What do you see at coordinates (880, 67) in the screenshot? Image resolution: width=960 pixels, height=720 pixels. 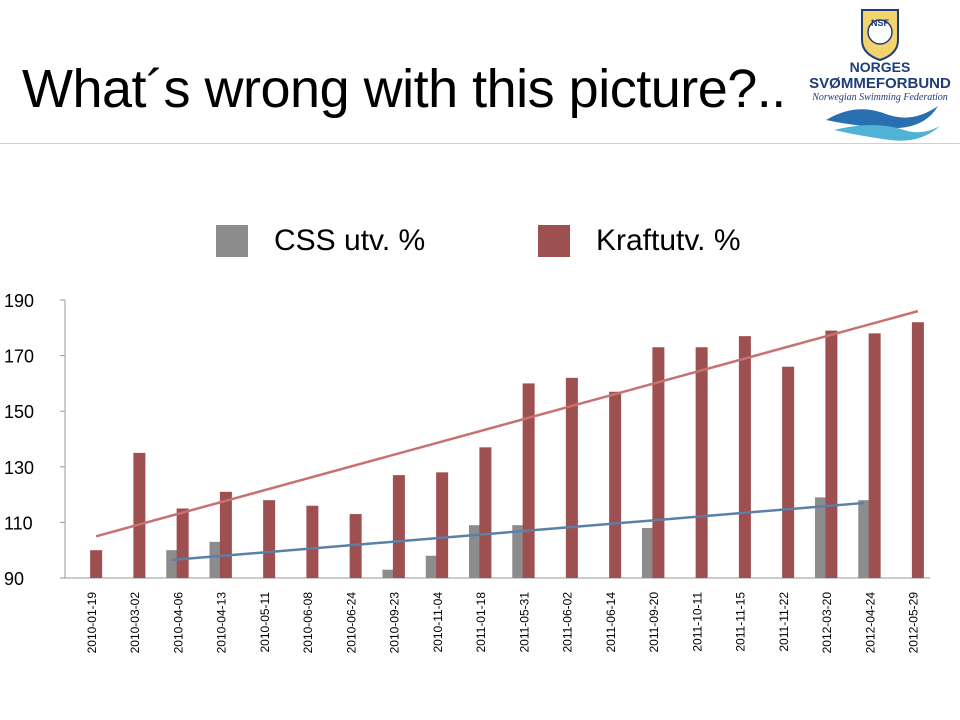 I see `logo-line1: NORGES` at bounding box center [880, 67].